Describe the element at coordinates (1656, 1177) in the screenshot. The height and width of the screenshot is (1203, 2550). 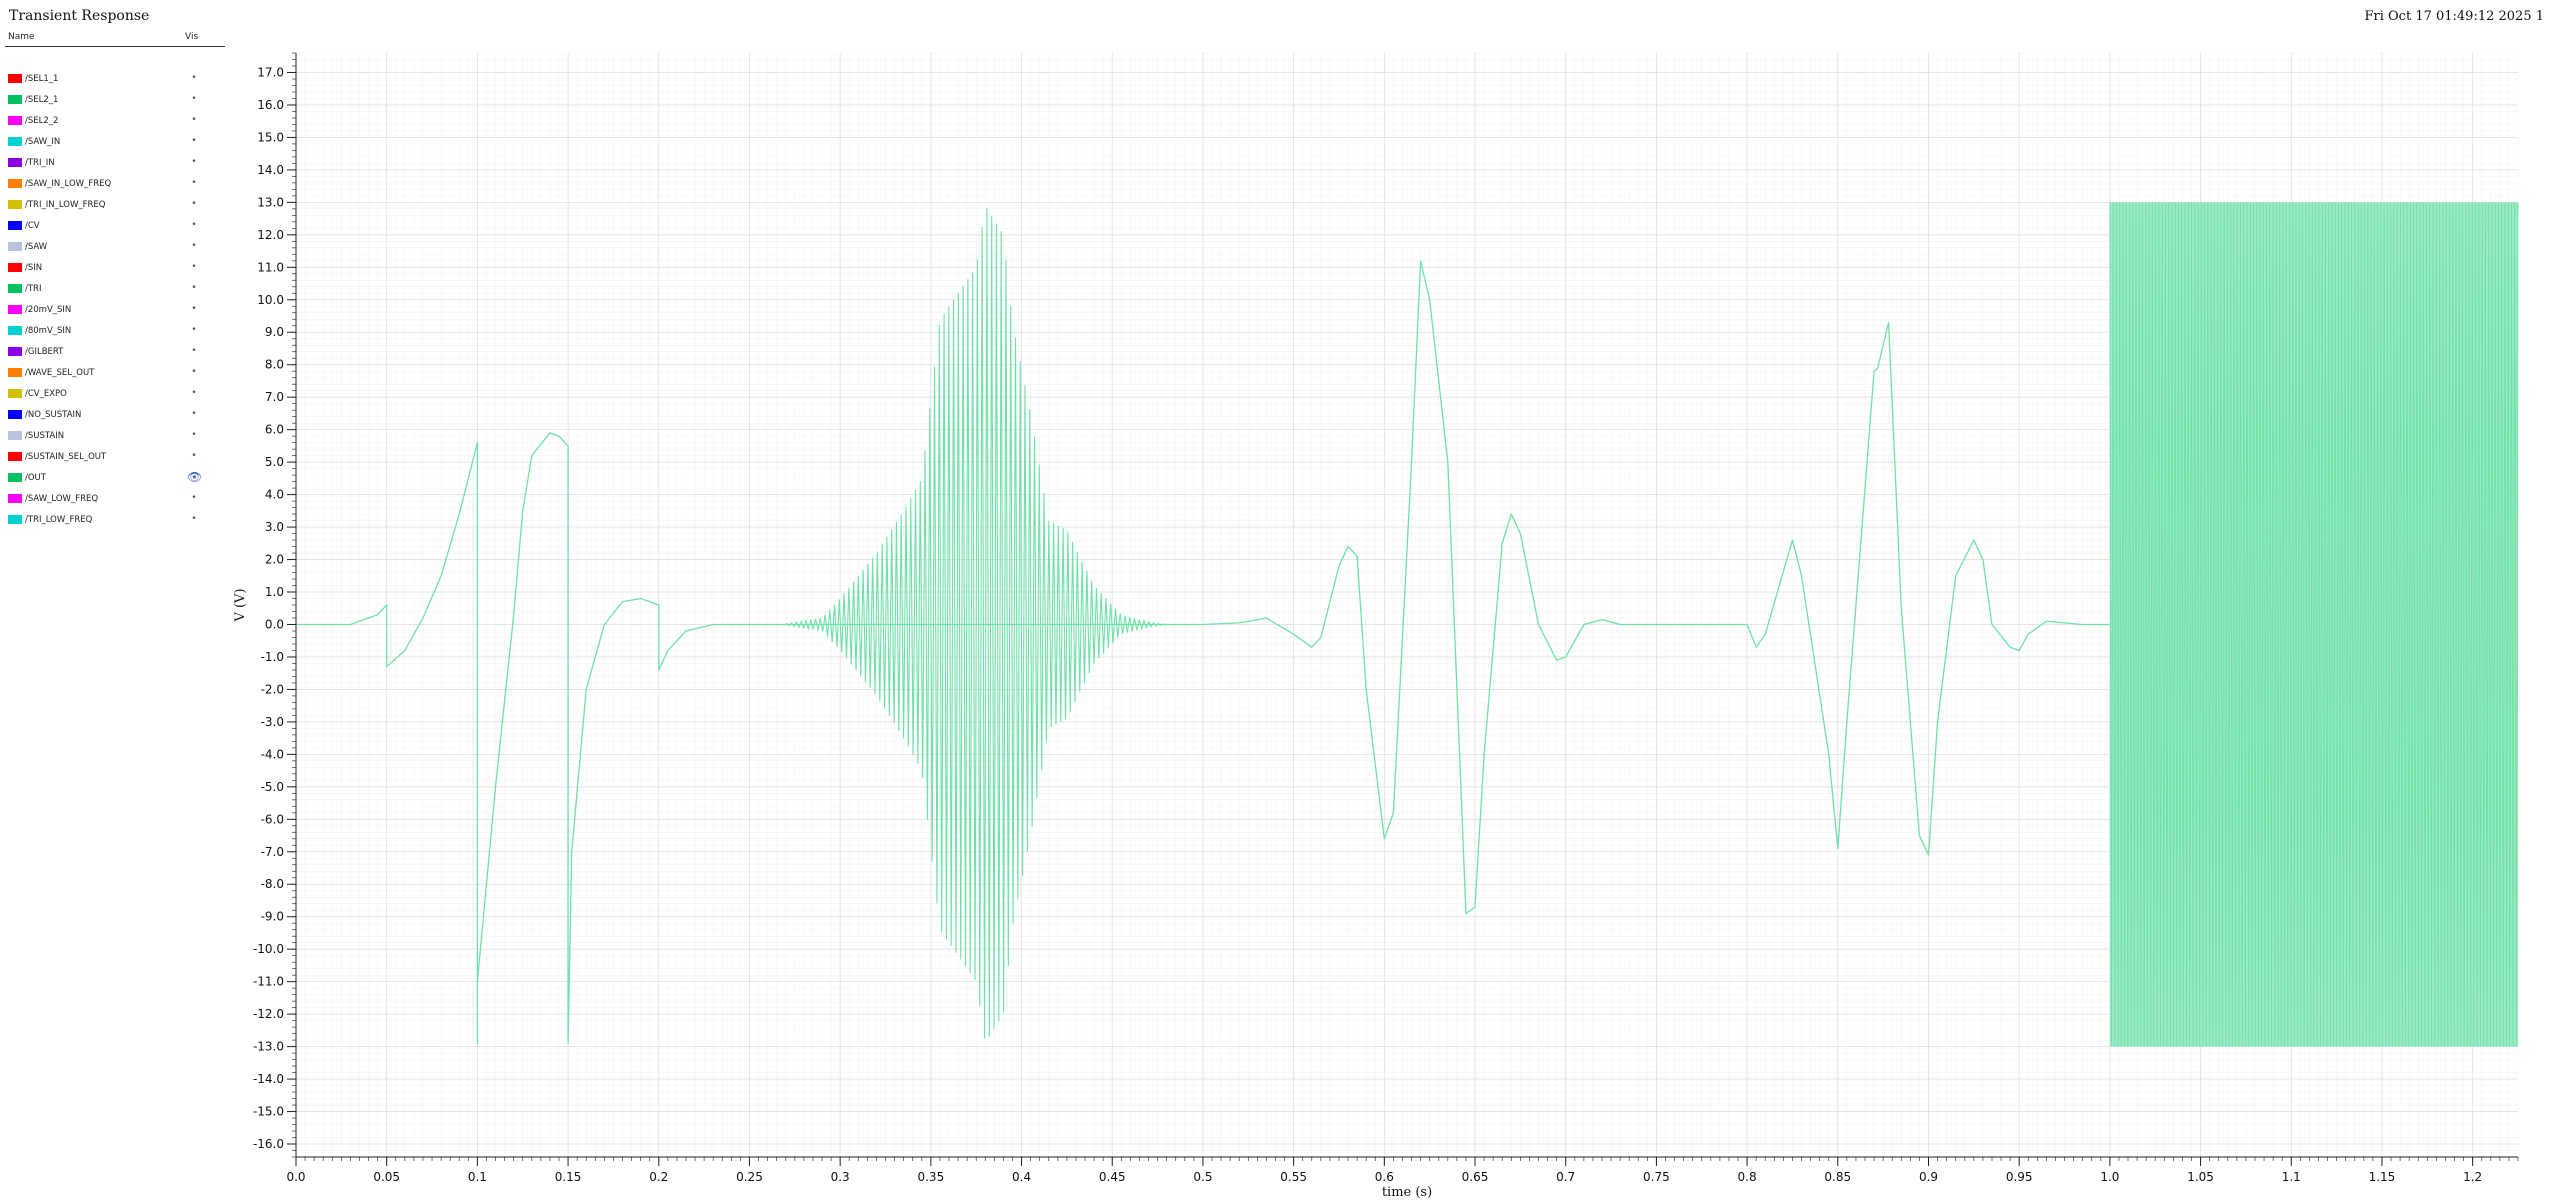
I see `x-tick-label: 0.75` at that location.